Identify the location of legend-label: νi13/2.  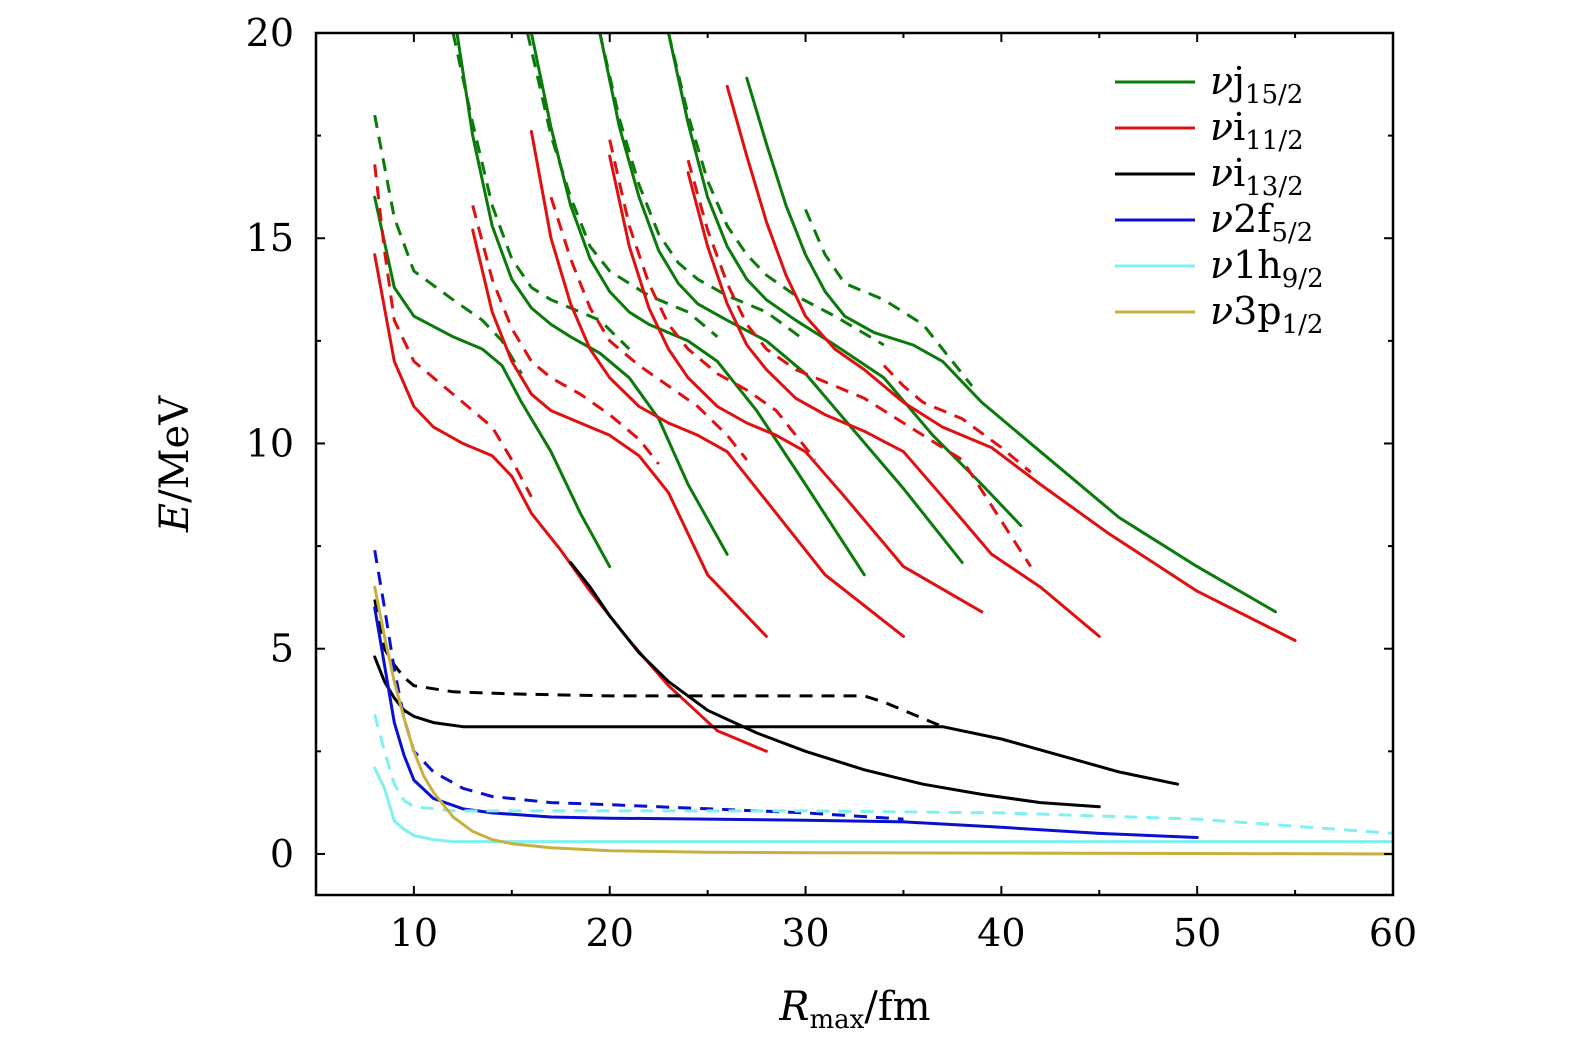
(1257, 176).